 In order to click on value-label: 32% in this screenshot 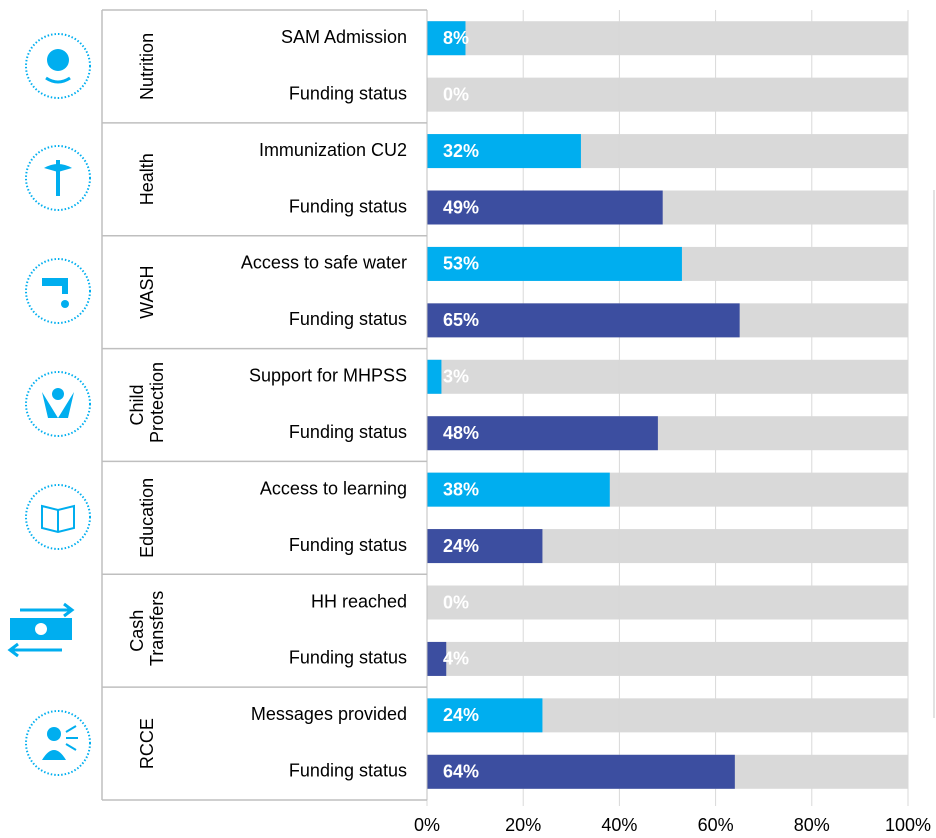, I will do `click(461, 151)`.